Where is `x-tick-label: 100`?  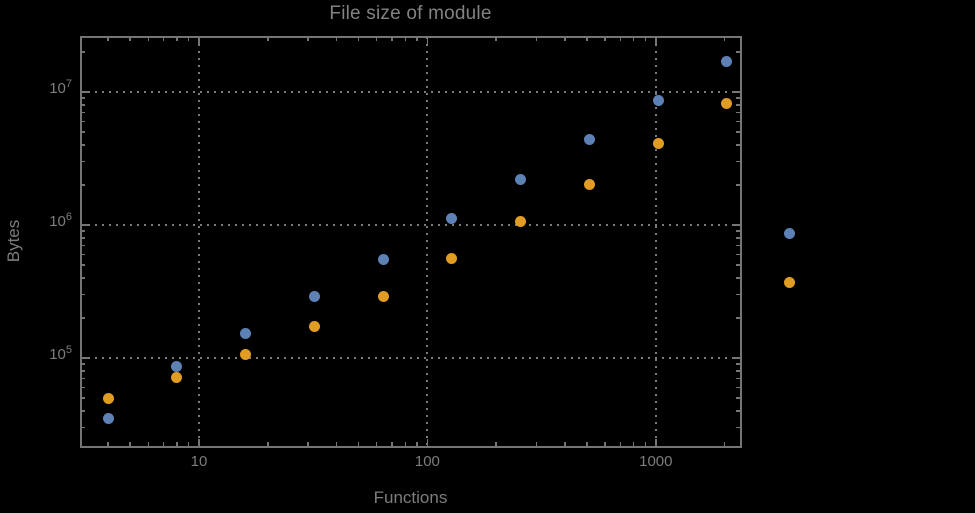 x-tick-label: 100 is located at coordinates (427, 461).